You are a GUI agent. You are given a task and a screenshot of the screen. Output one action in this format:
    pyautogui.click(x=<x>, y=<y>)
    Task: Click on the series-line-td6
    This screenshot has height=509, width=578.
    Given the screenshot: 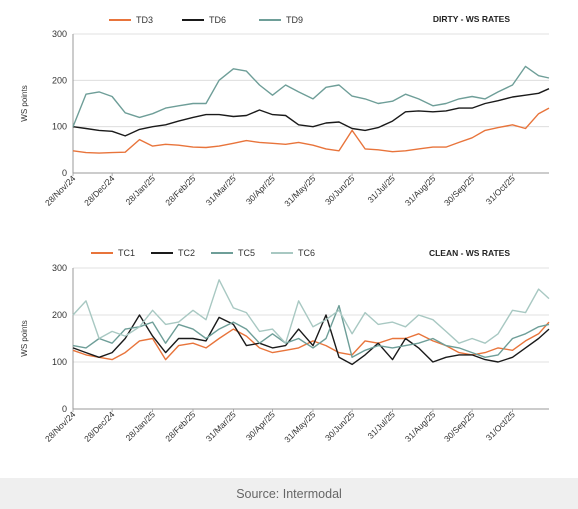 What is the action you would take?
    pyautogui.click(x=311, y=112)
    